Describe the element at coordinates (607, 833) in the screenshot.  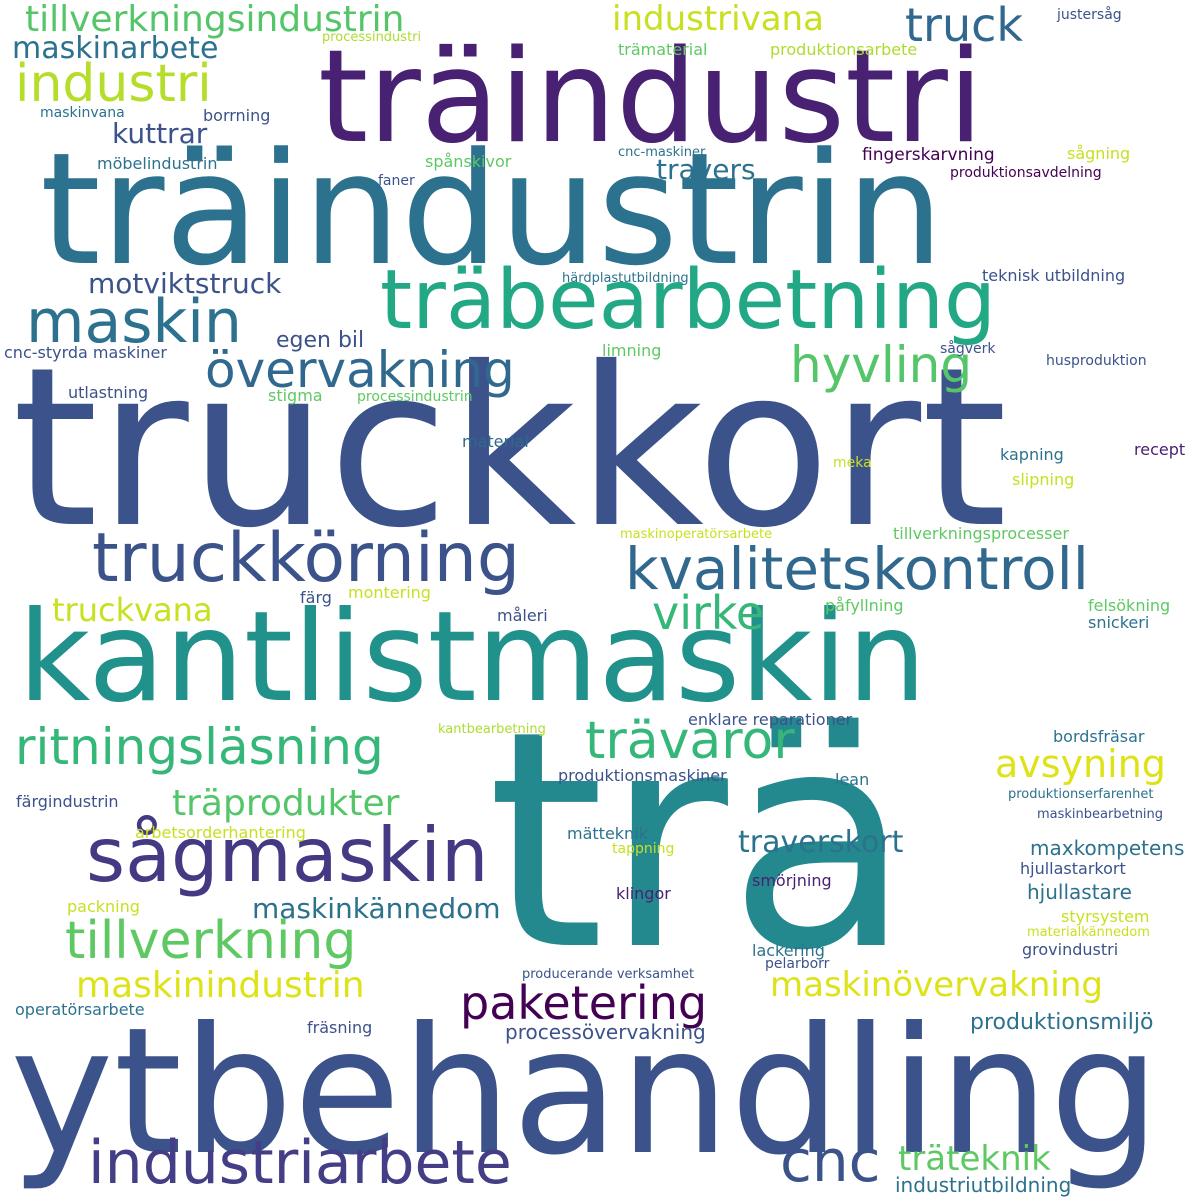
I see `word: mätteknik` at that location.